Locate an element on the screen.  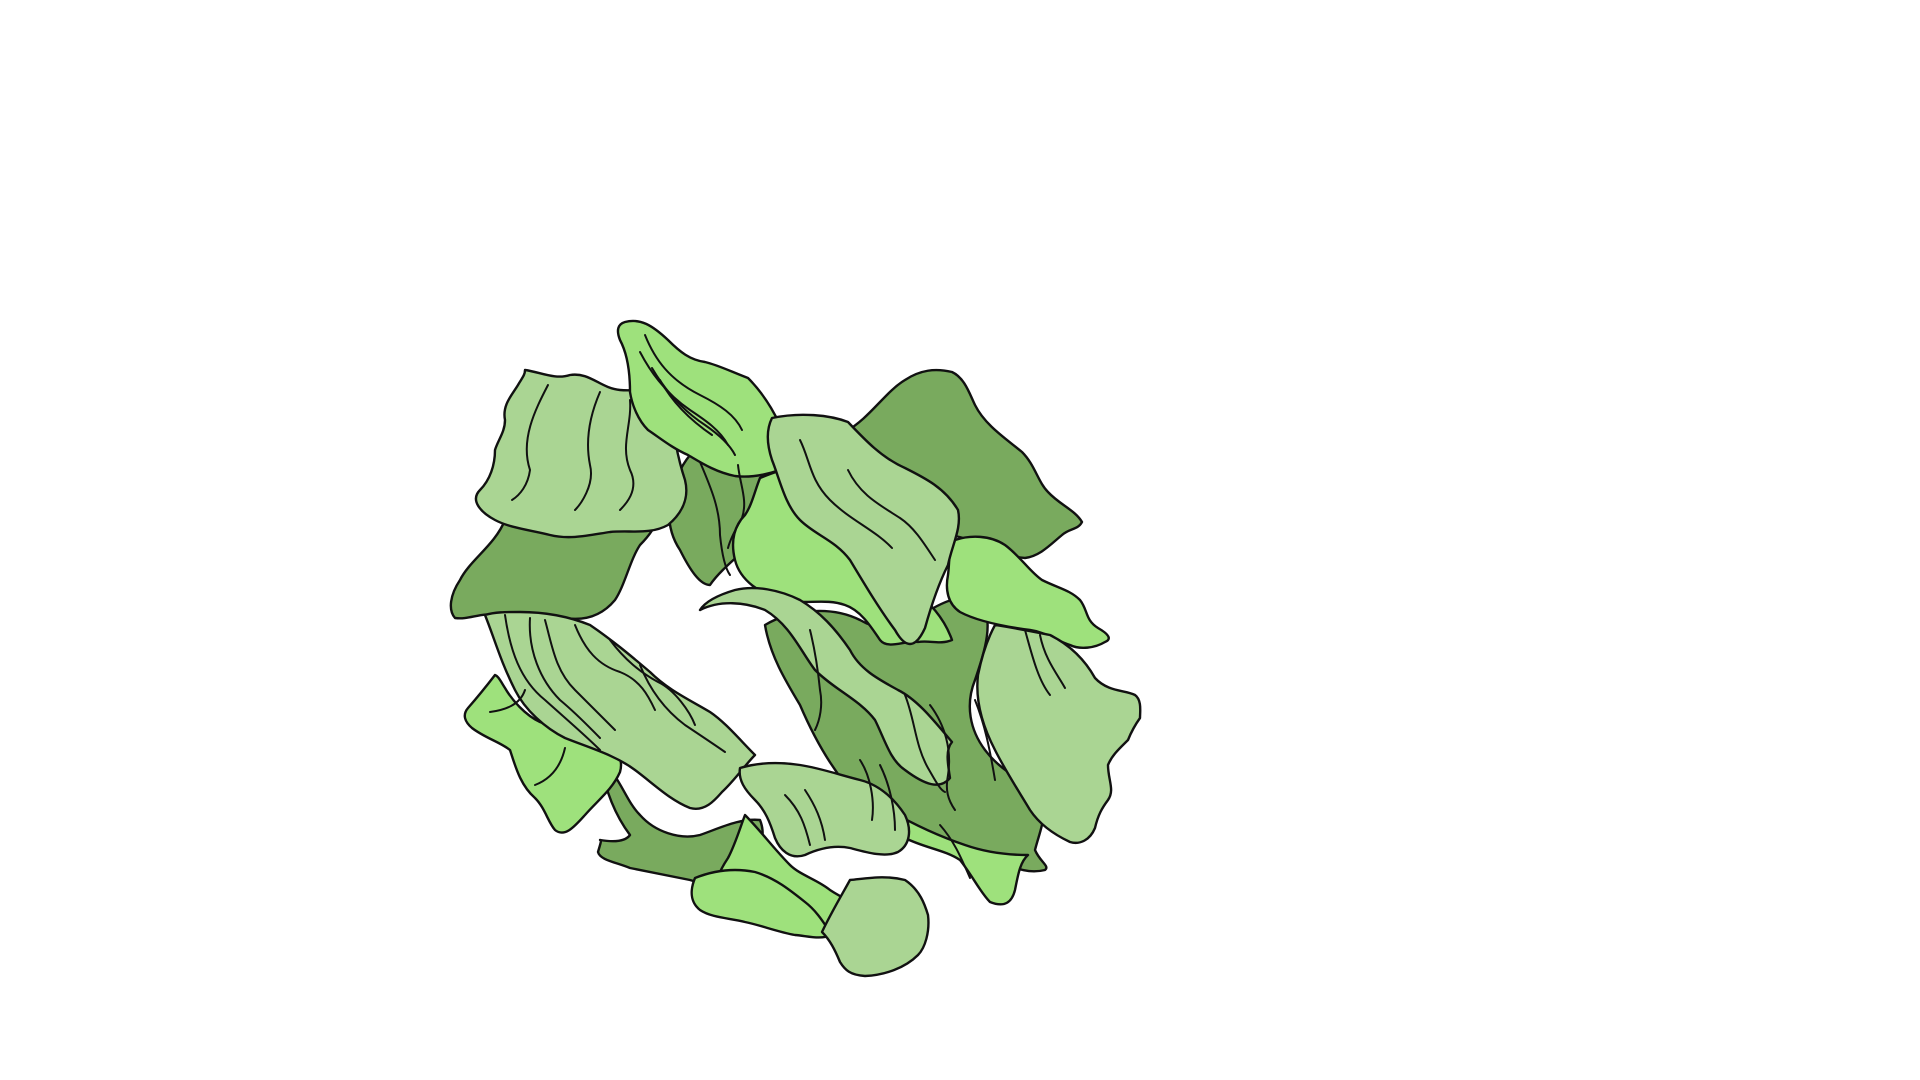
leaf-light-bottom-tip is located at coordinates (875, 927).